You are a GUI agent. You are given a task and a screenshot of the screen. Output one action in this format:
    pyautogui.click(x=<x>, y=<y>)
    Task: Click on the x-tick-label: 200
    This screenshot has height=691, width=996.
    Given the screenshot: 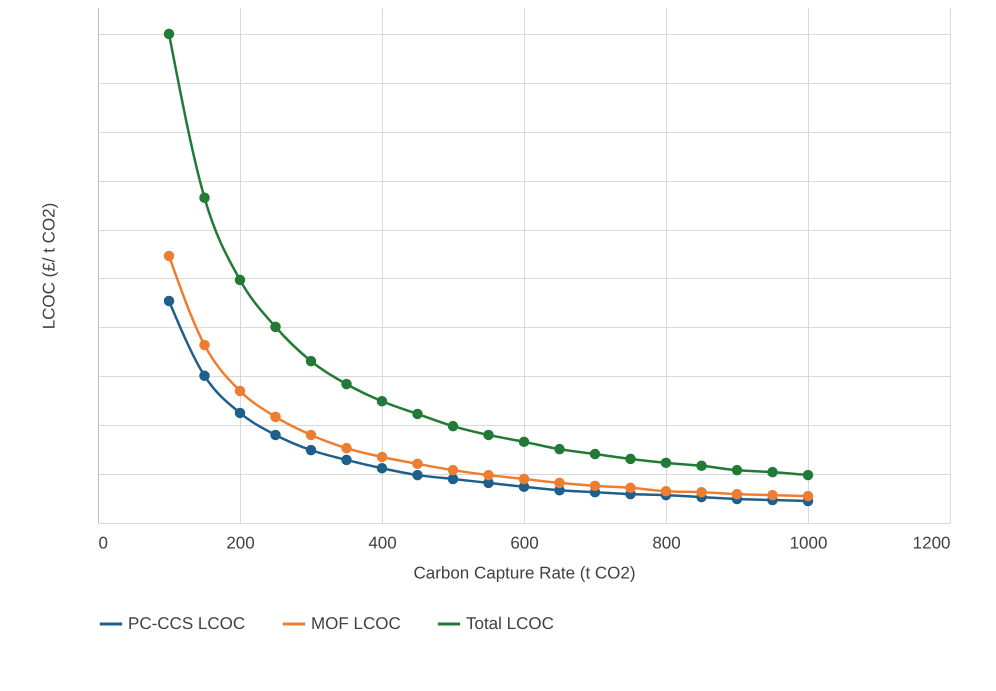 What is the action you would take?
    pyautogui.click(x=240, y=543)
    